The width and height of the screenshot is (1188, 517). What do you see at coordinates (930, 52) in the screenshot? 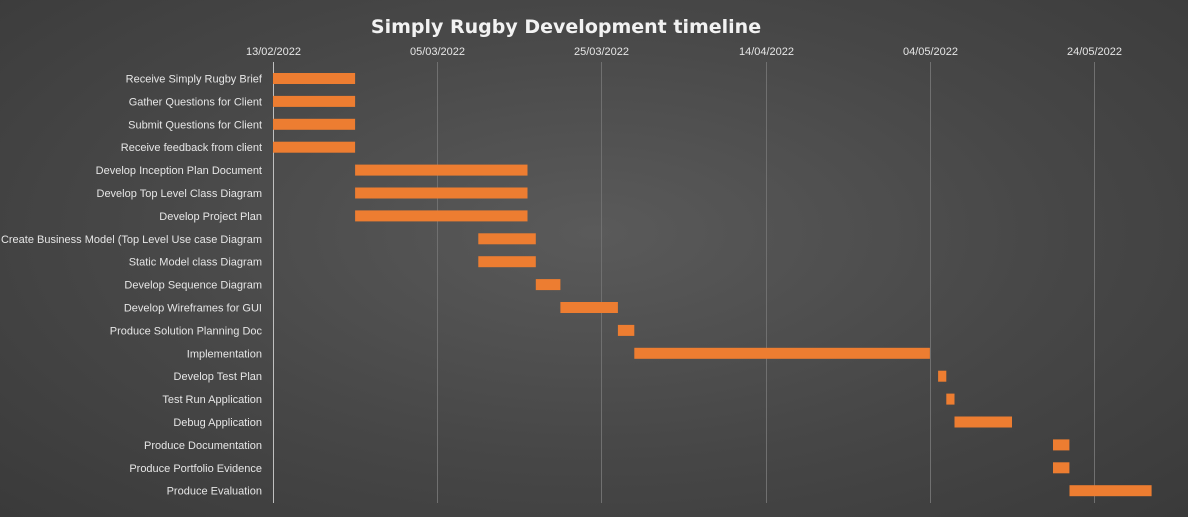
I see `x-tick-label: 04/05/2022` at bounding box center [930, 52].